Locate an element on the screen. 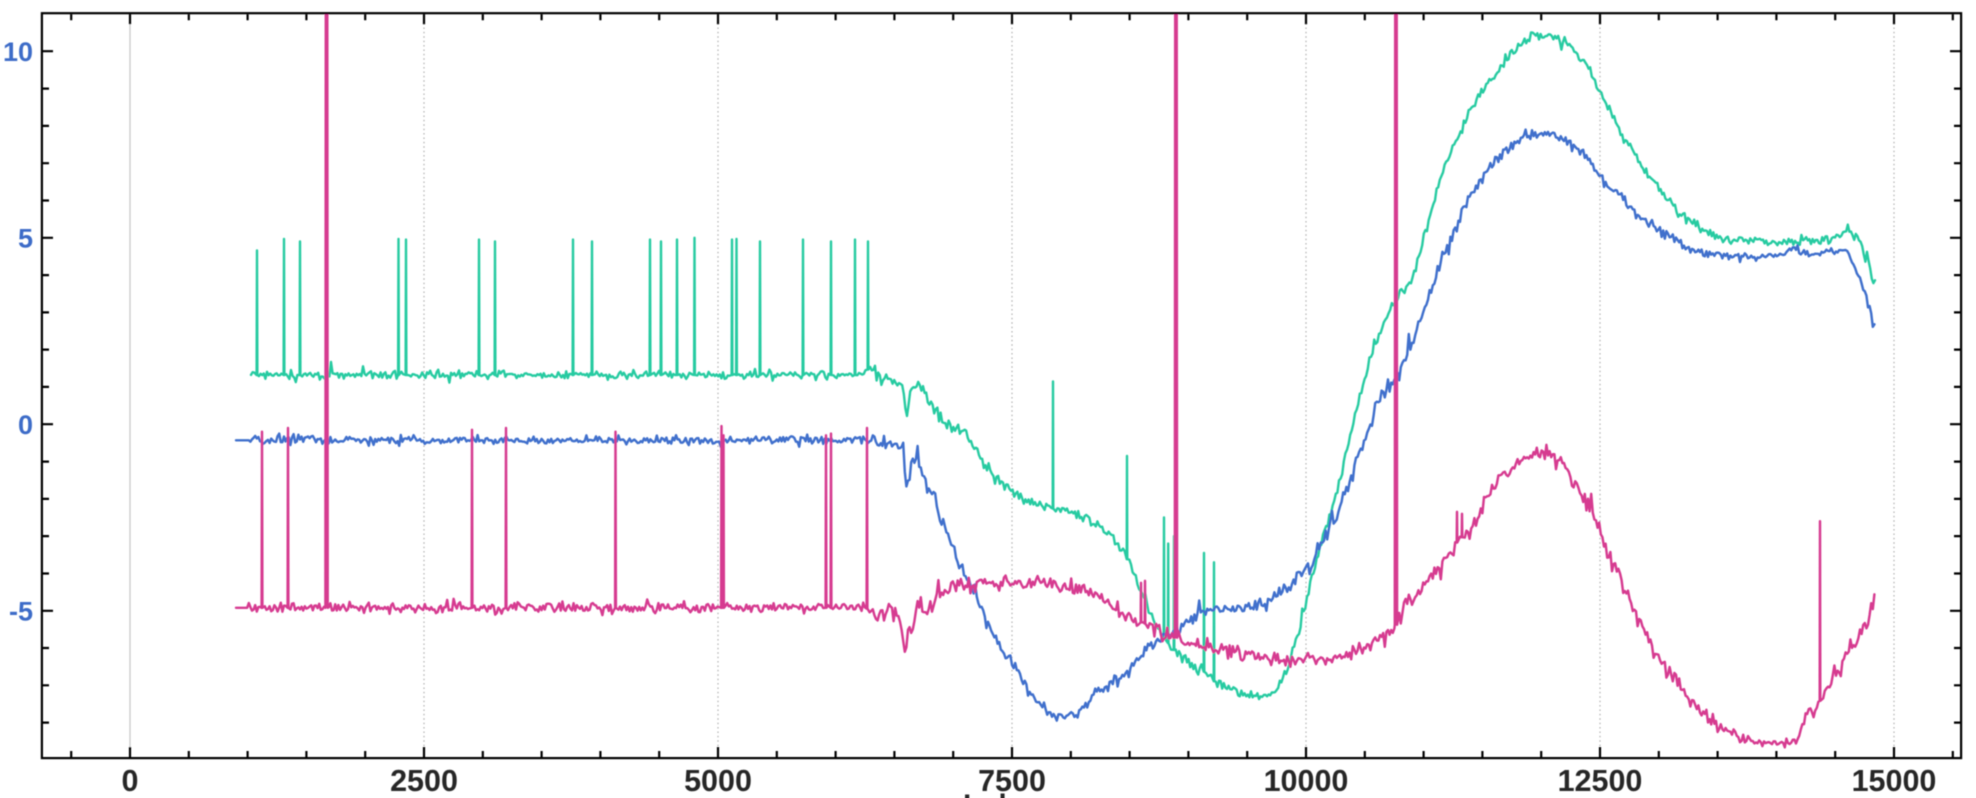 This screenshot has width=1976, height=798. svg-text: 2500 is located at coordinates (424, 781).